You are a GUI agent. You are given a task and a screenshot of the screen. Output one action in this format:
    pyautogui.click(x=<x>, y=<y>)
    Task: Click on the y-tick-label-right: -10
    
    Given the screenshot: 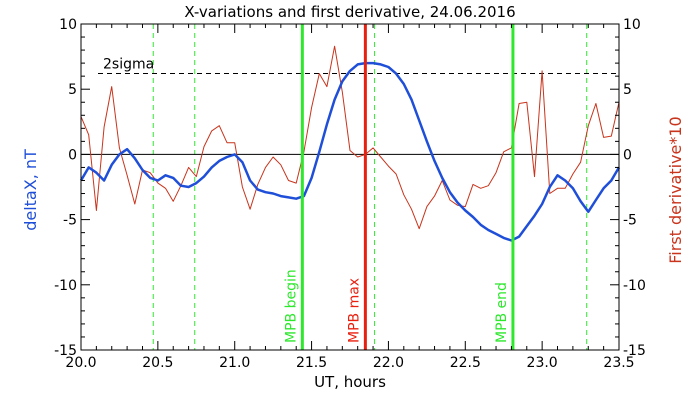 What is the action you would take?
    pyautogui.click(x=634, y=286)
    